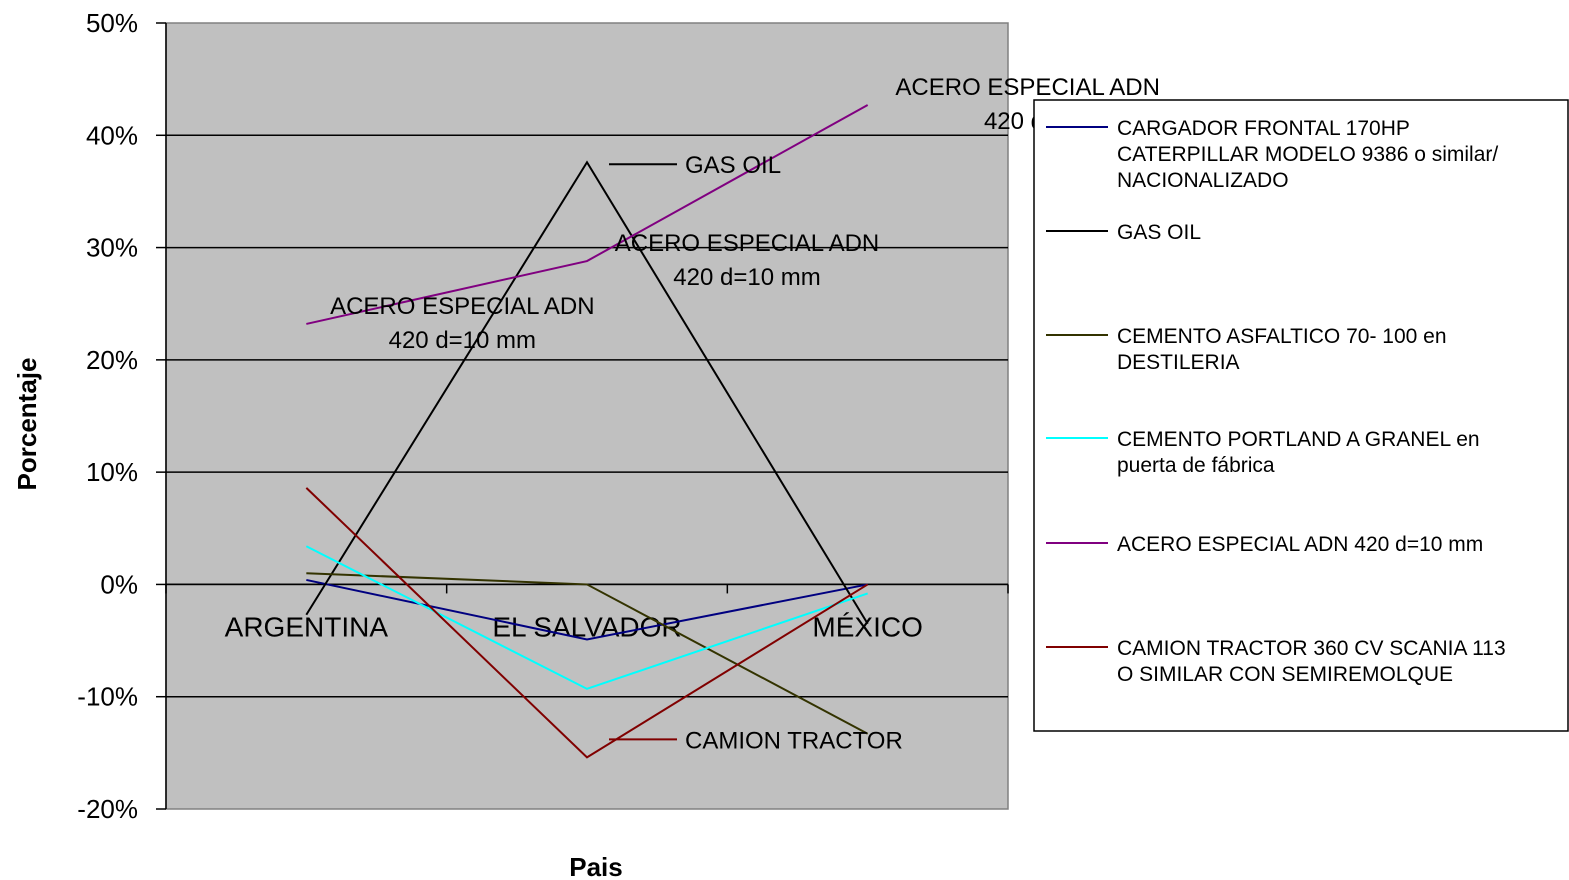  I want to click on y-axis-title: Porcentaje, so click(27, 424).